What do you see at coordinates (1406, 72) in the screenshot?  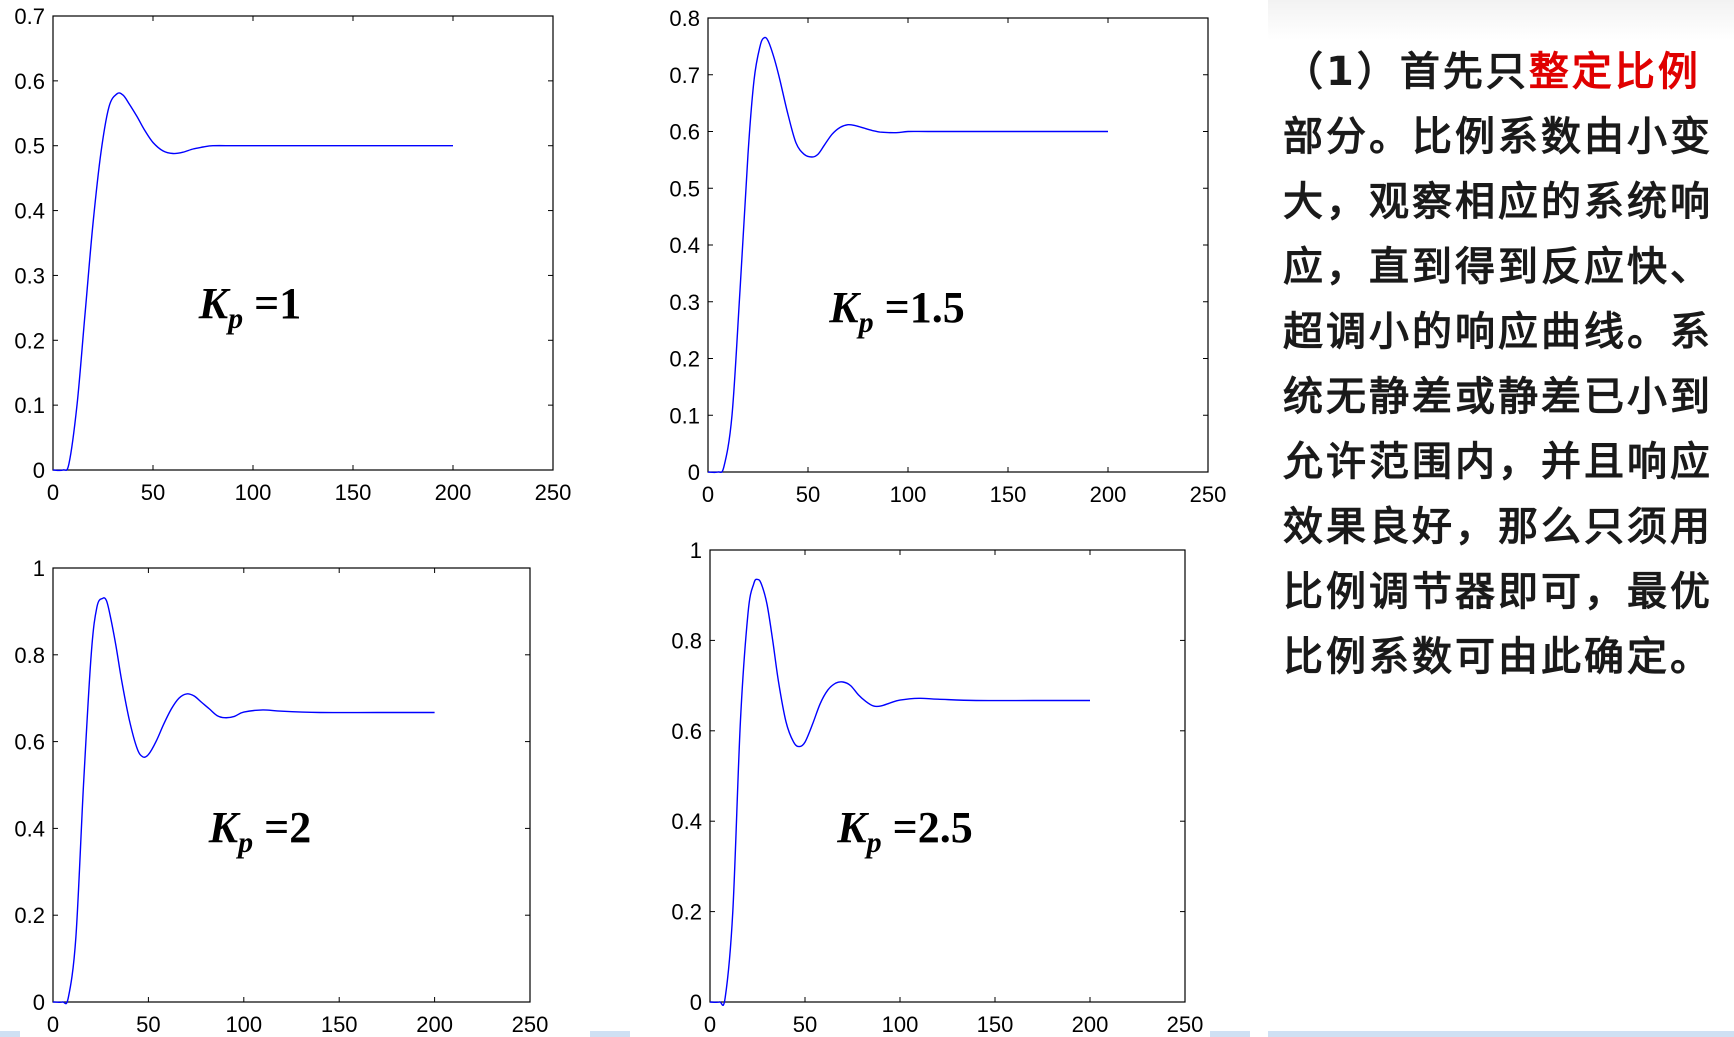 I see `explanation-prefix: （1）首先只` at bounding box center [1406, 72].